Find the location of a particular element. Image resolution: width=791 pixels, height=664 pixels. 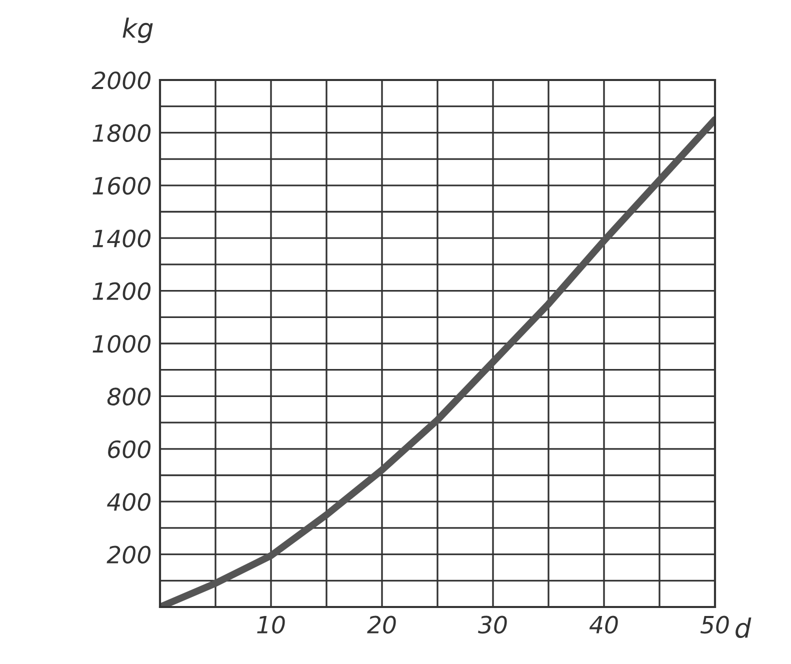

x-tick-label: 40 is located at coordinates (603, 625).